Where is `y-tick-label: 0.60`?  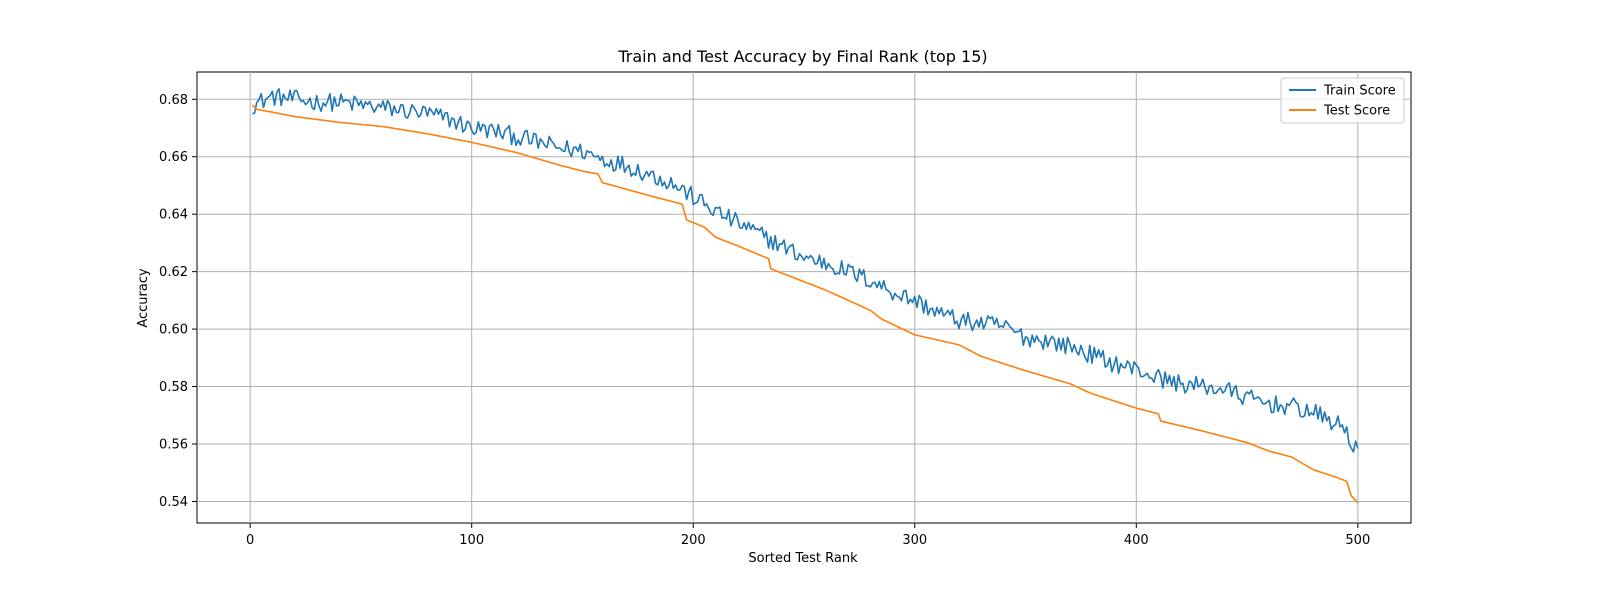
y-tick-label: 0.60 is located at coordinates (173, 330).